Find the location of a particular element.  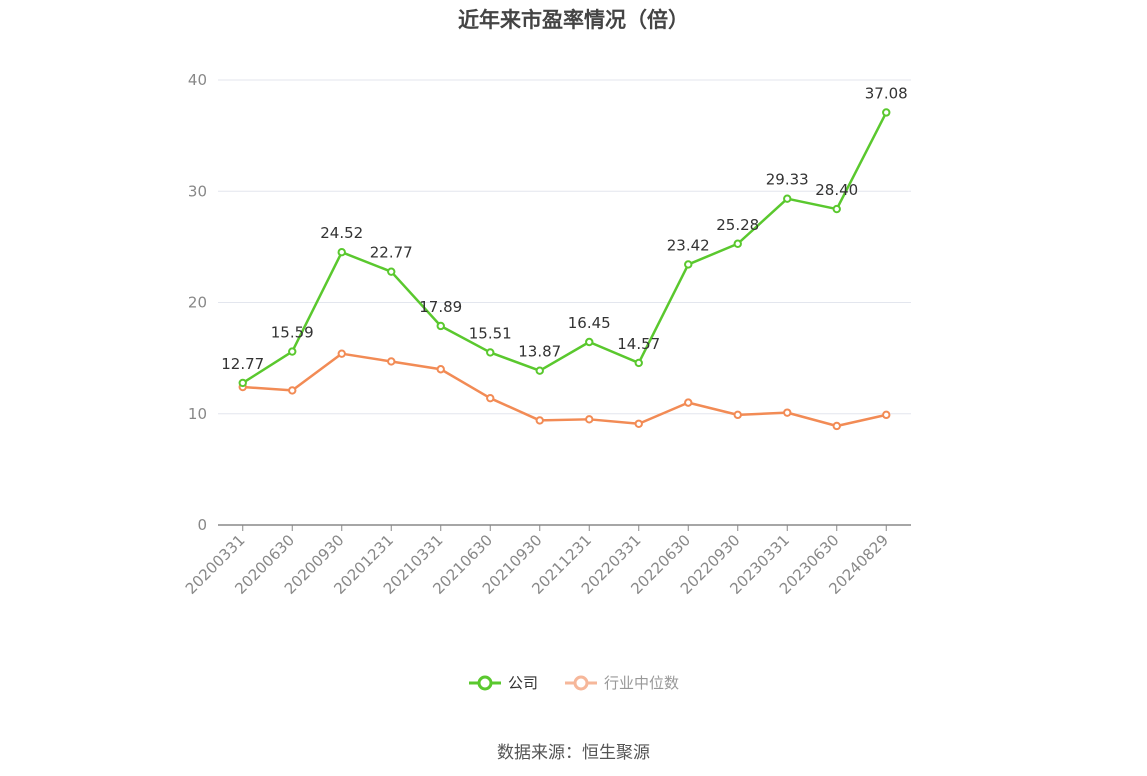

legend: 公司 行业中位数 is located at coordinates (573, 682).